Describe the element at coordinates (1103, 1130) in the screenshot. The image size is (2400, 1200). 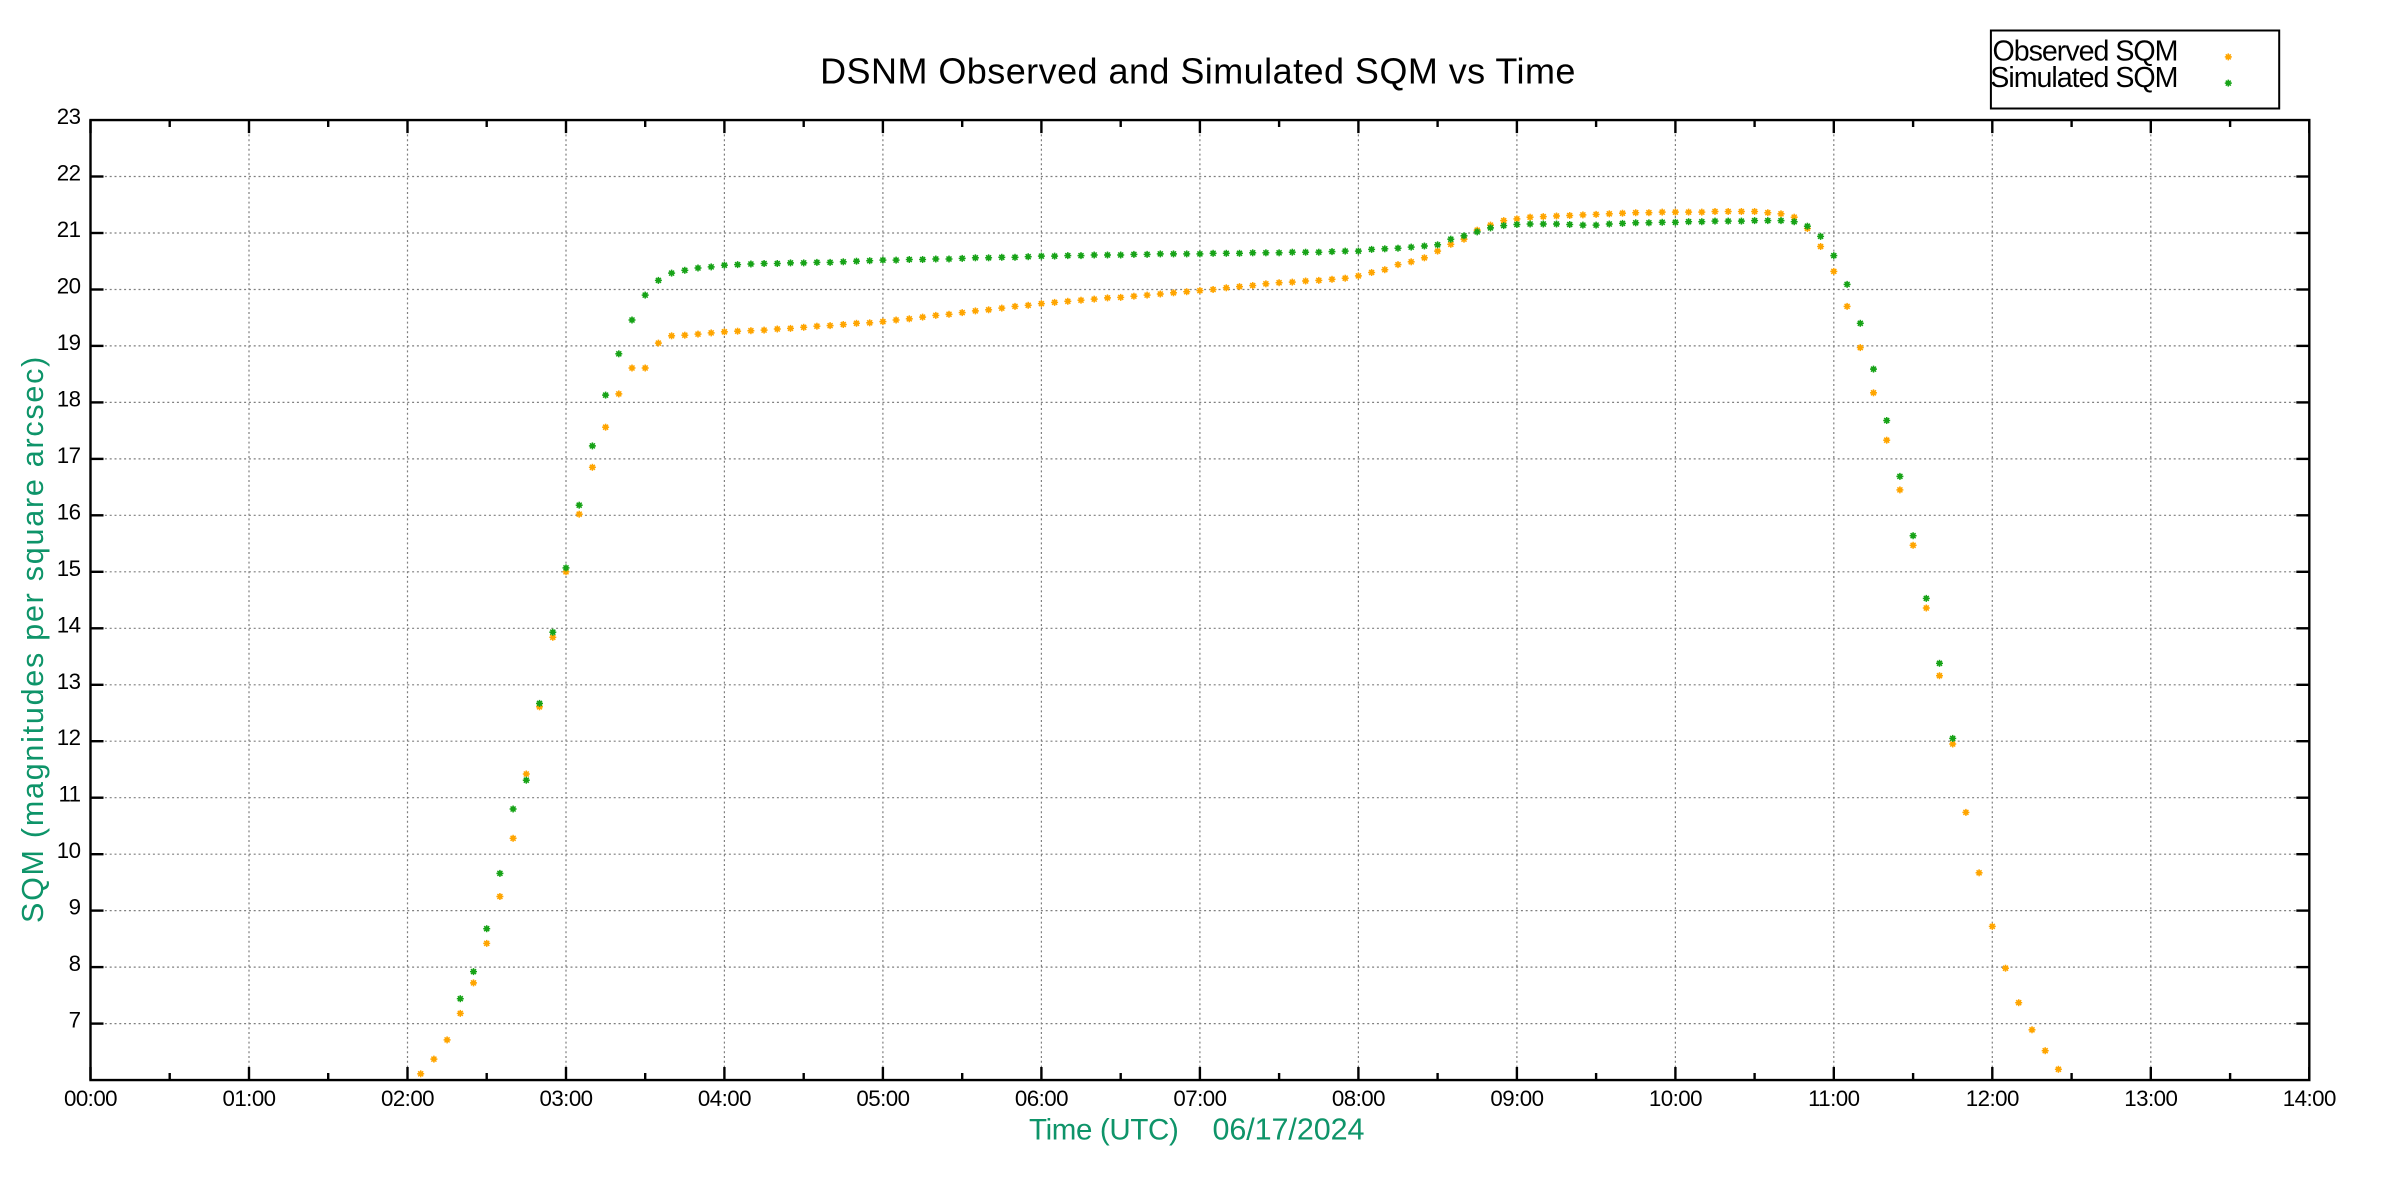
I see `svg-text: Time (UTC)` at that location.